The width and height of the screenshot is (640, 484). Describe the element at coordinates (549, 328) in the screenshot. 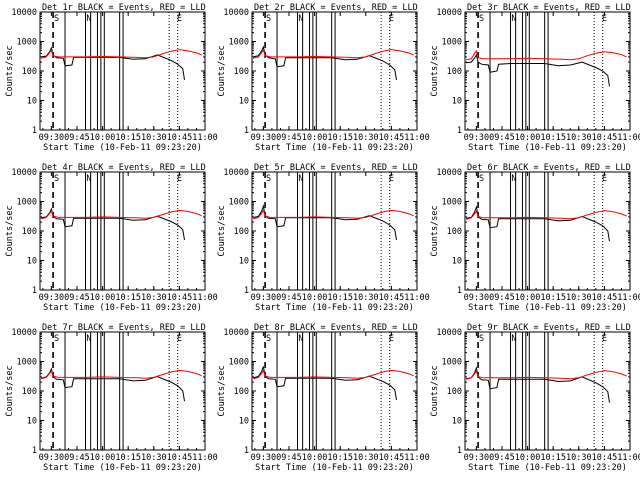

I see `panel-title: Det_9r BLACK = Events, RED = LLD` at that location.